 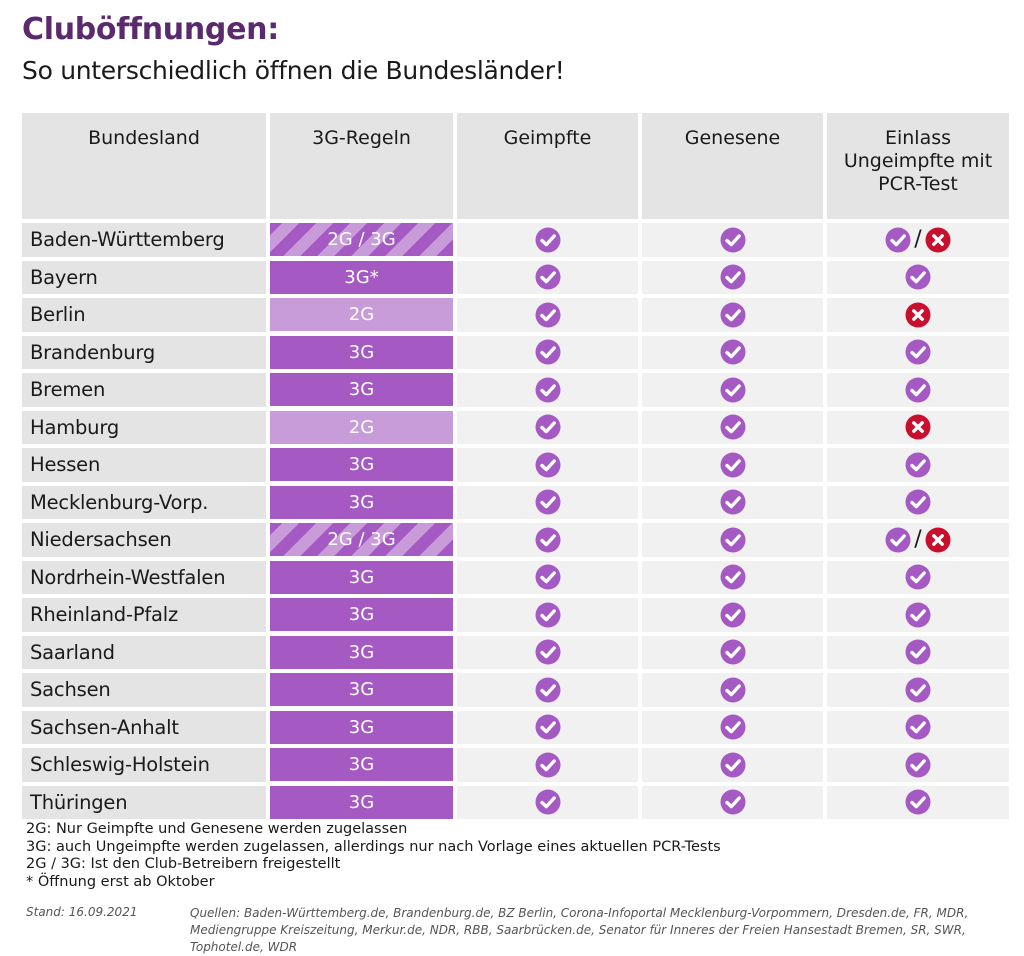 I want to click on rule-badge: 2G, so click(x=361, y=315).